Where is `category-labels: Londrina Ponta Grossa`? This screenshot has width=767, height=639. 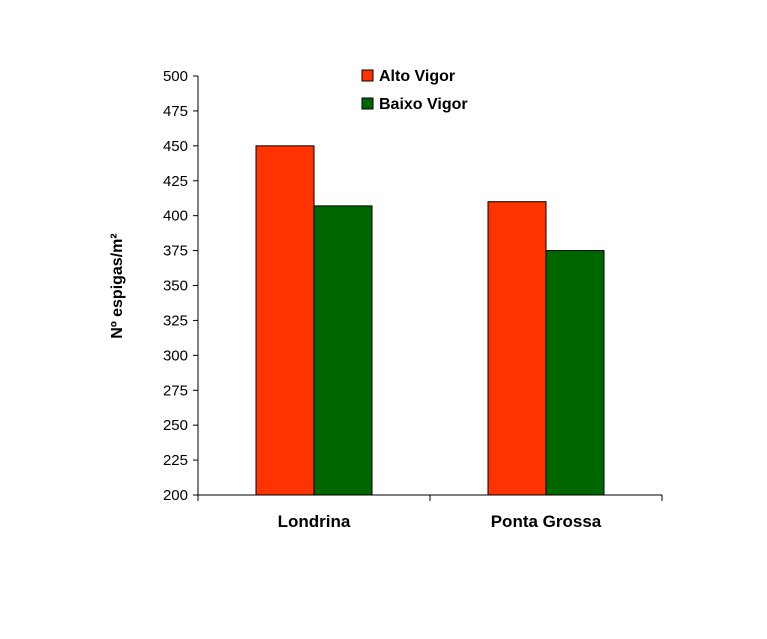 category-labels: Londrina Ponta Grossa is located at coordinates (440, 521).